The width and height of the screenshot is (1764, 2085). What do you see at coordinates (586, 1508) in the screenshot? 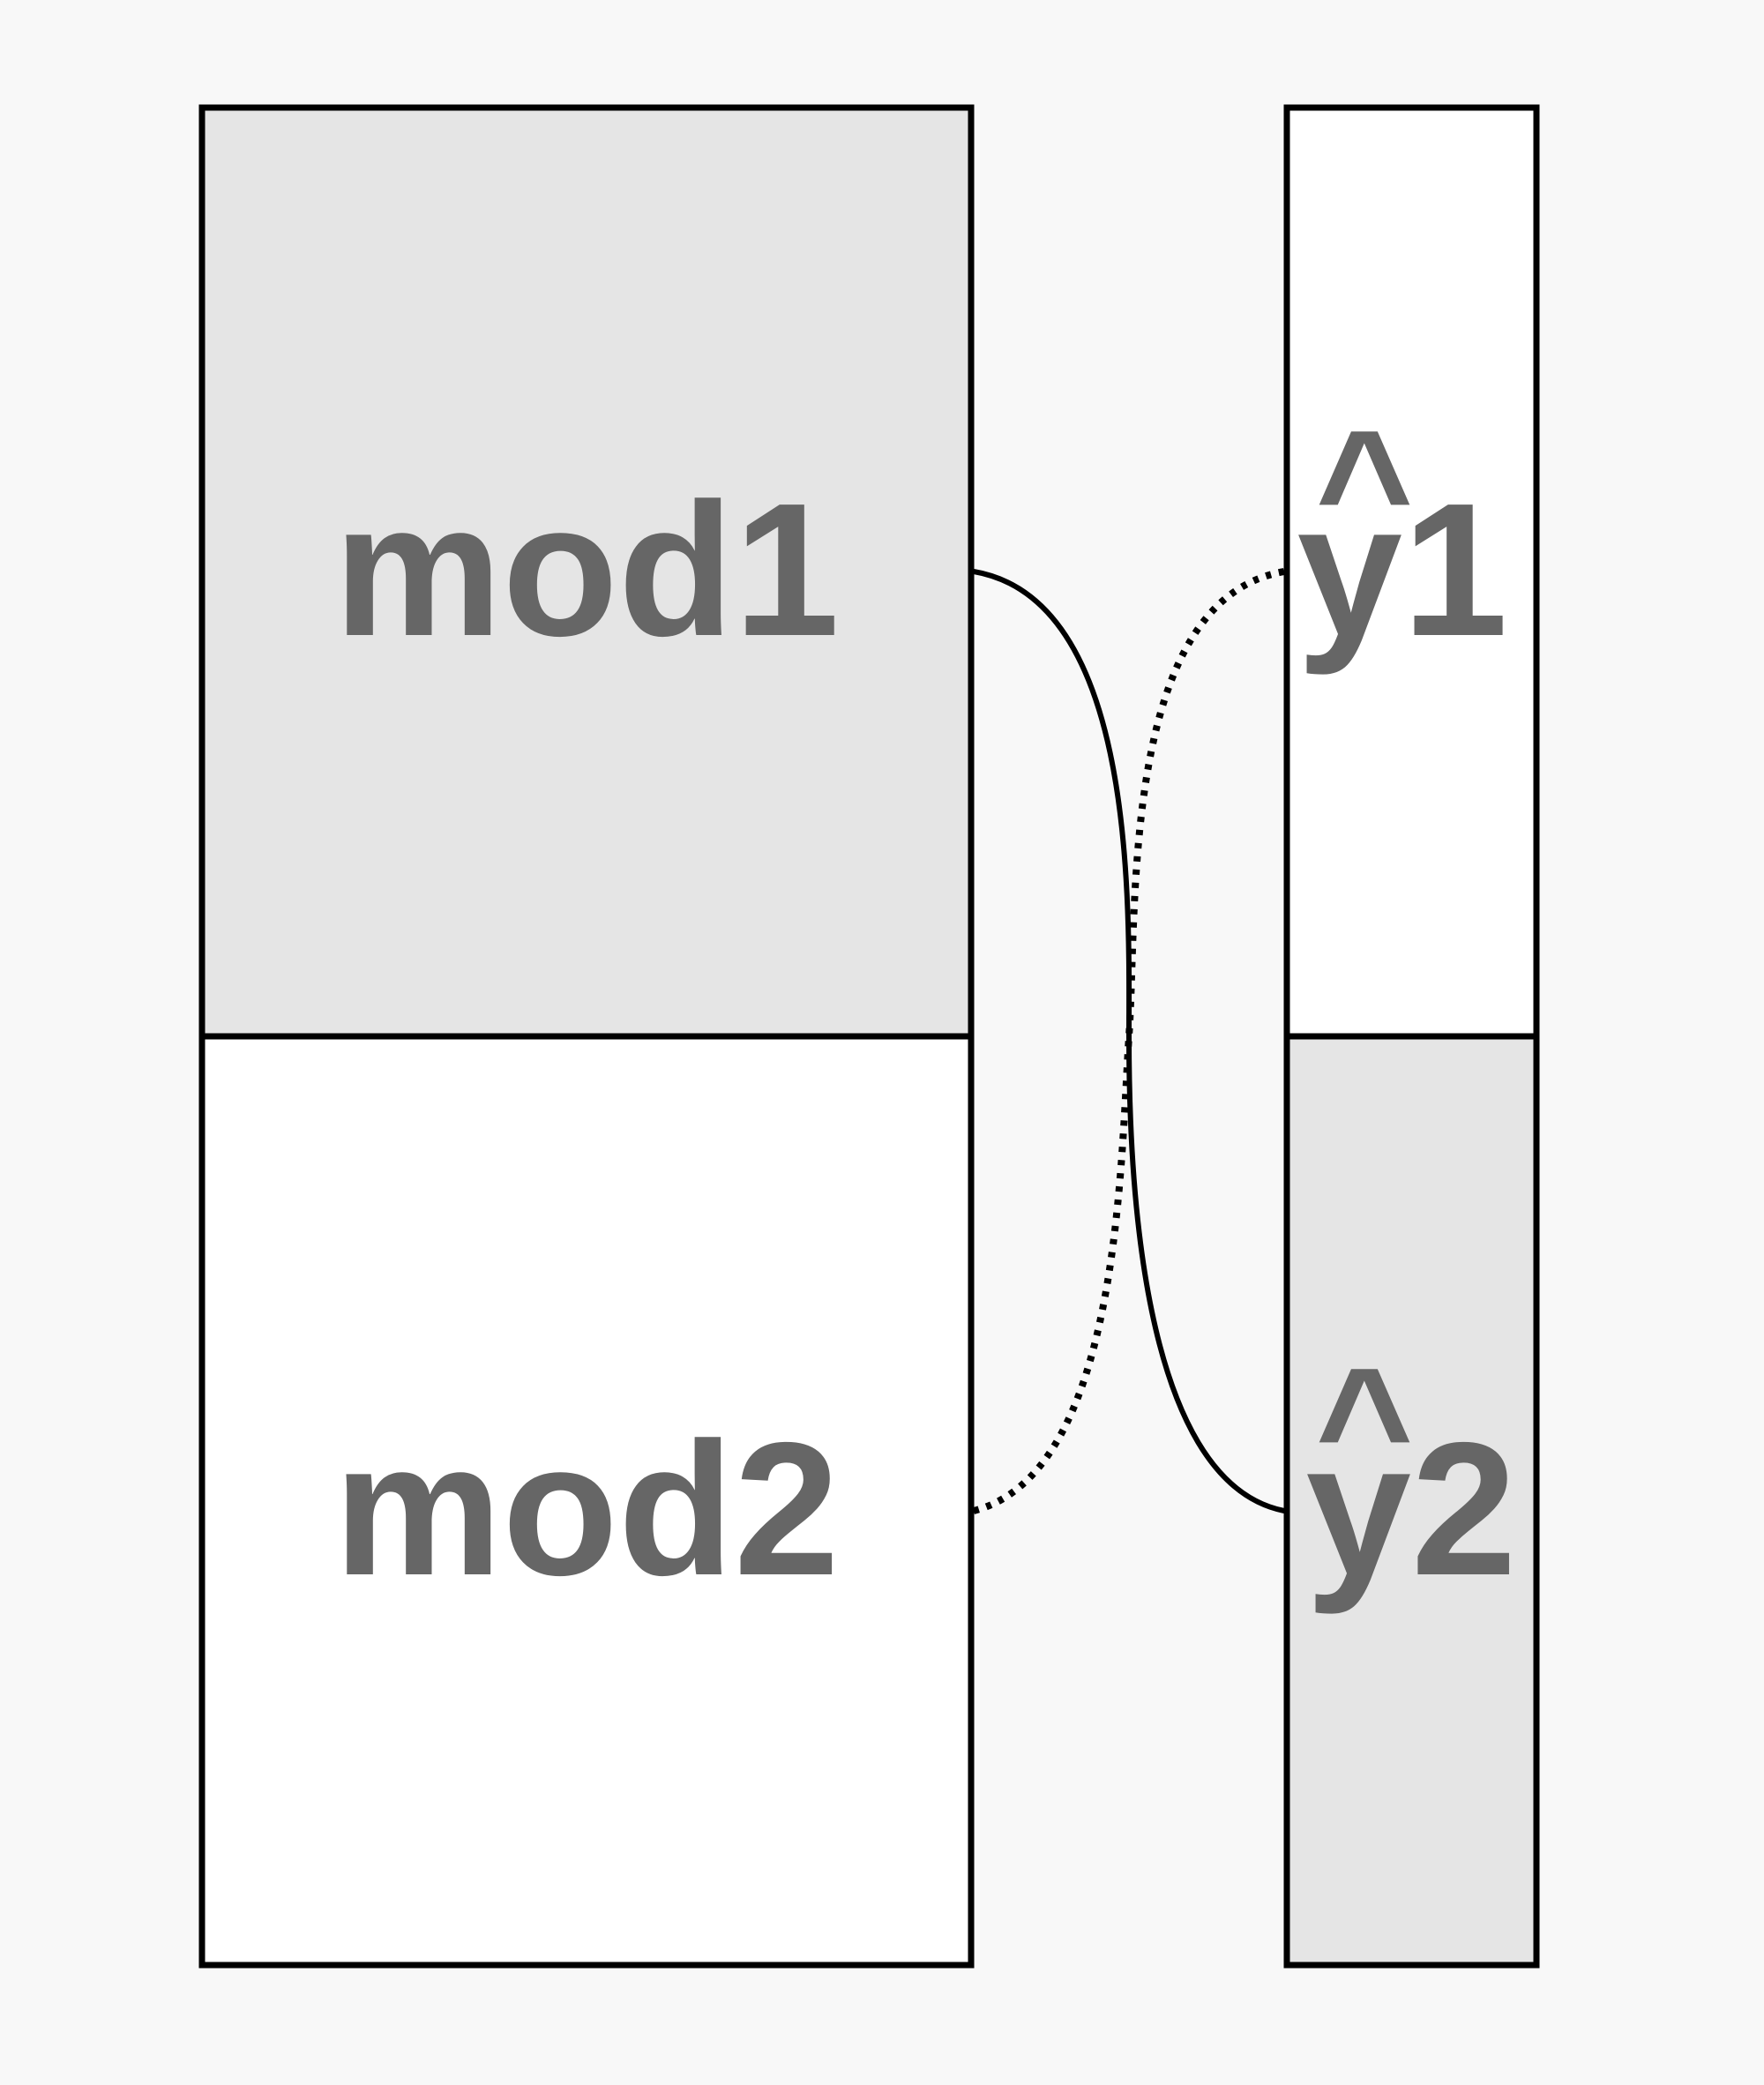
I see `mod2-label: mod2` at bounding box center [586, 1508].